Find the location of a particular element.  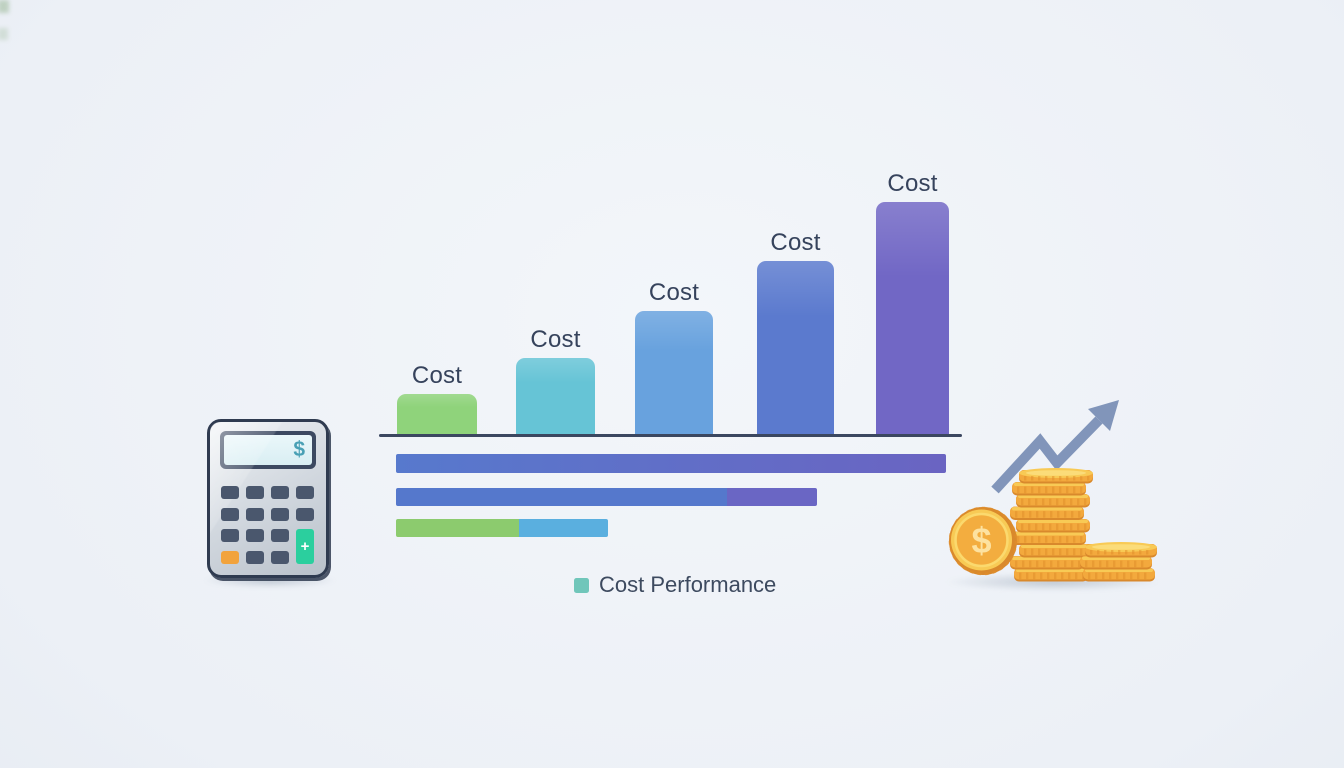

calculator-display: $ is located at coordinates (268, 450).